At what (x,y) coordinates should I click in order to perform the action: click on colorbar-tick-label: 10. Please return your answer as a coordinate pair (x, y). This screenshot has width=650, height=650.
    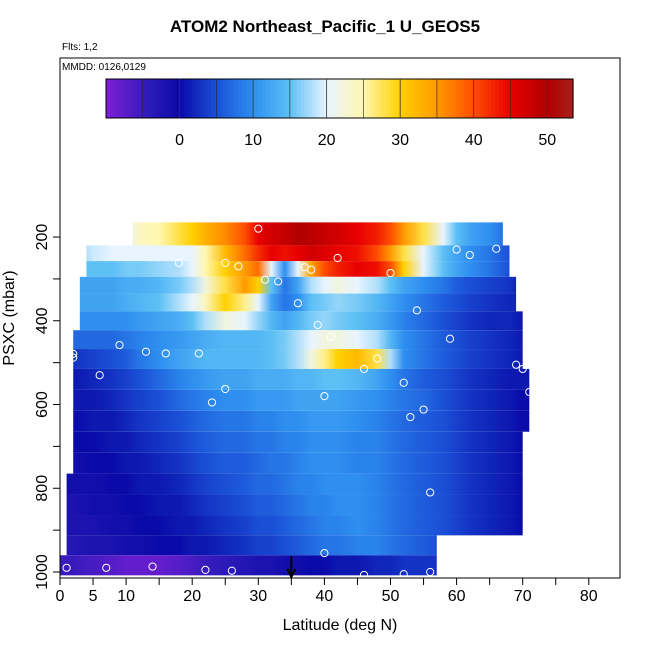
    Looking at the image, I should click on (253, 140).